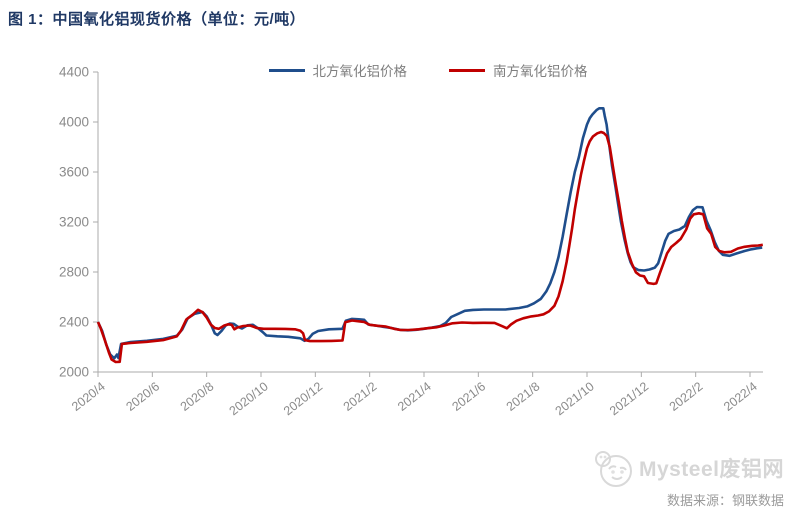  Describe the element at coordinates (740, 396) in the screenshot. I see `svg-text: 2022/4` at that location.